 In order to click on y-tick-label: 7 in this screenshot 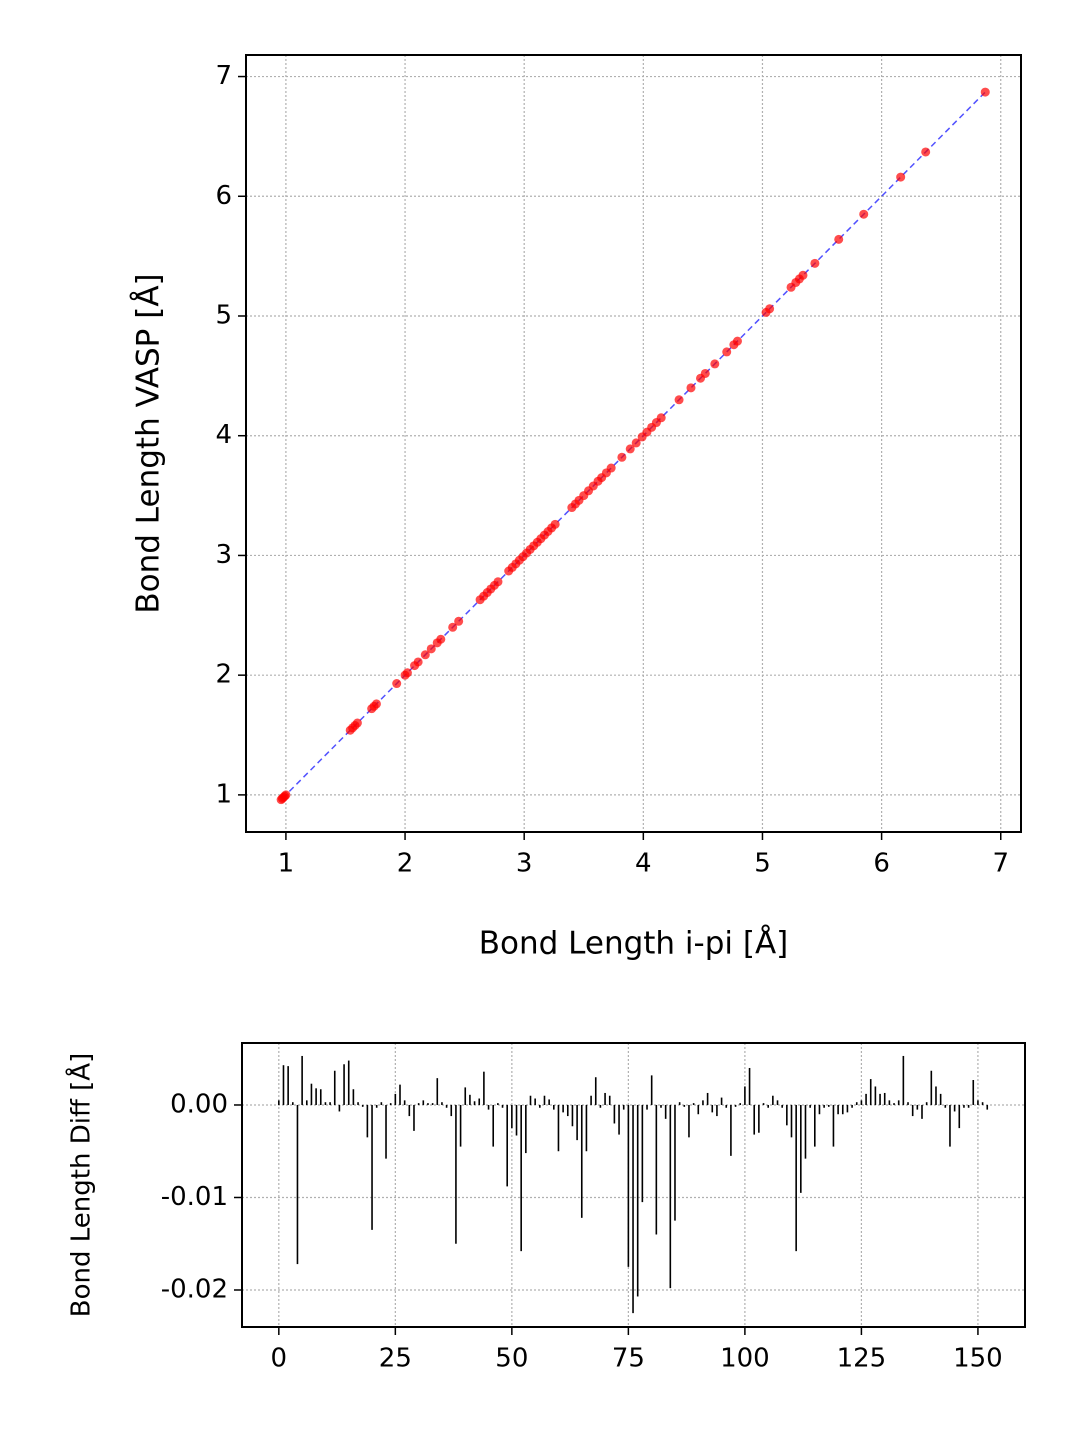, I will do `click(223, 76)`.